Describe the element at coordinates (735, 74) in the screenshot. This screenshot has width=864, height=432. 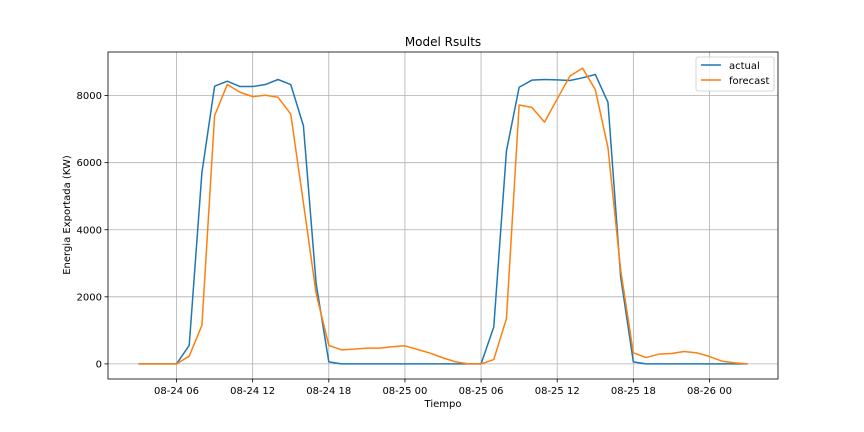
I see `legend: actual forecast` at that location.